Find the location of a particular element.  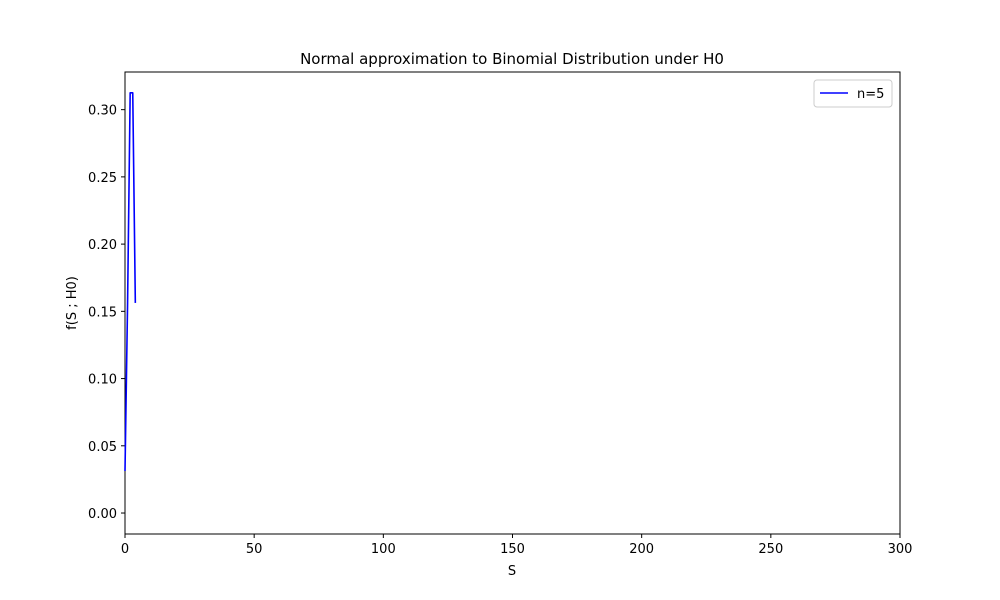

x-axis-label: S is located at coordinates (512, 571).